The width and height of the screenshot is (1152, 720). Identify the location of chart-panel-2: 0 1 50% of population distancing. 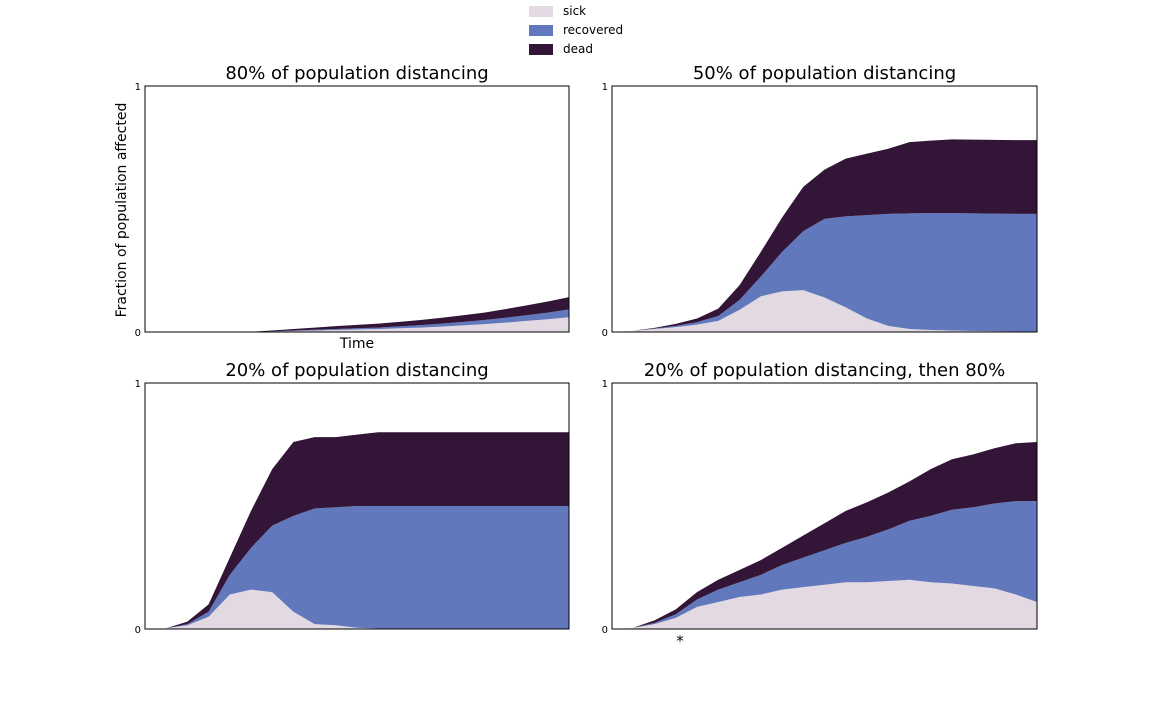
(820, 201).